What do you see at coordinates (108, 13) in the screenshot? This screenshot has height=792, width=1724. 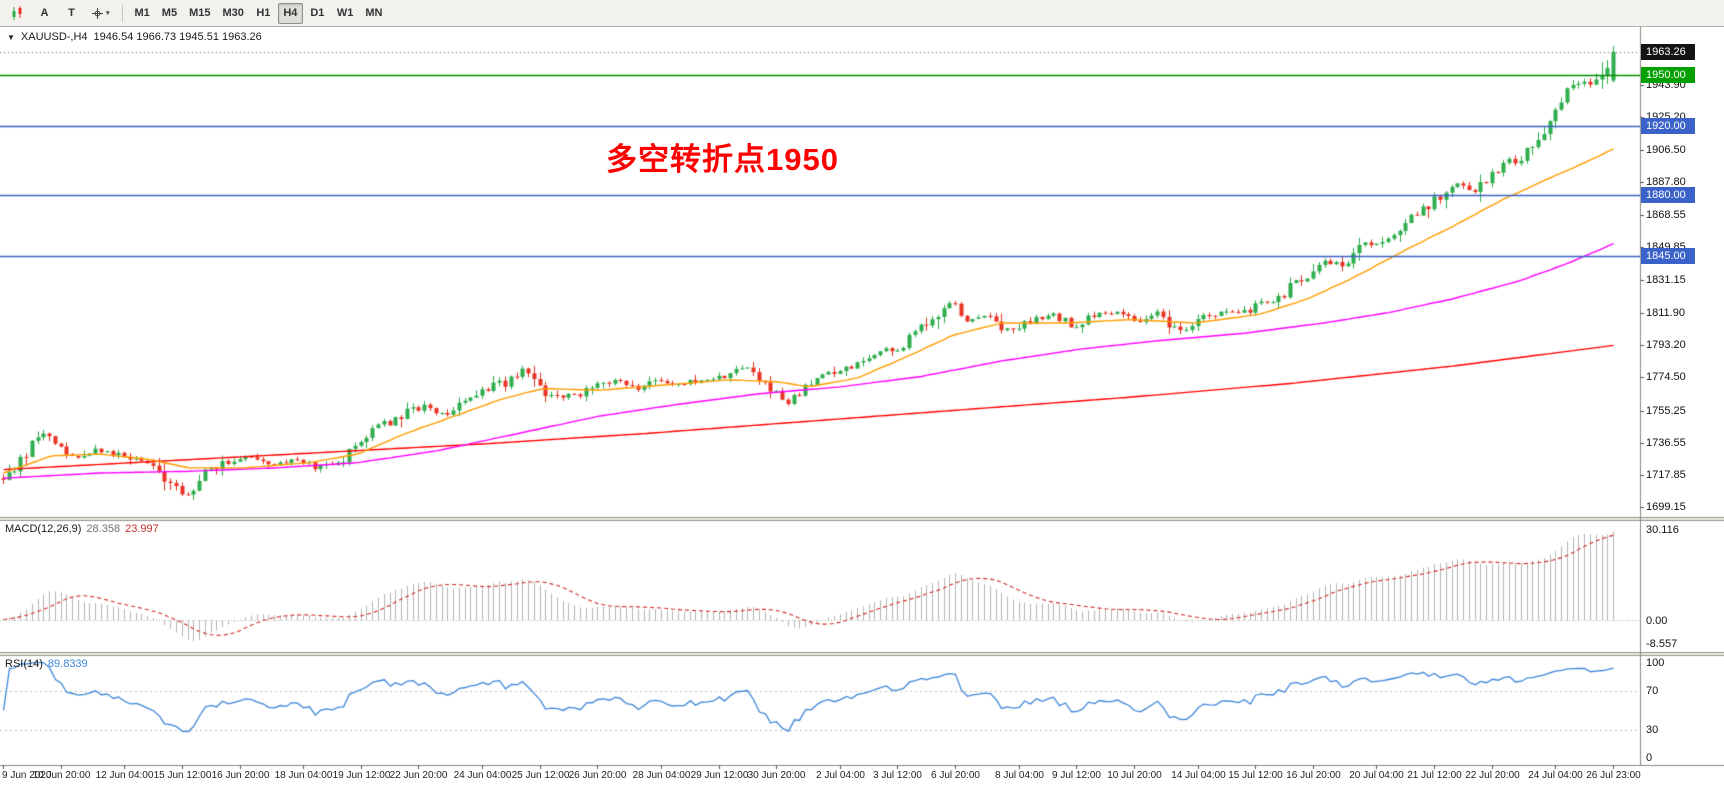 I see `chevron-down-icon: ▾` at bounding box center [108, 13].